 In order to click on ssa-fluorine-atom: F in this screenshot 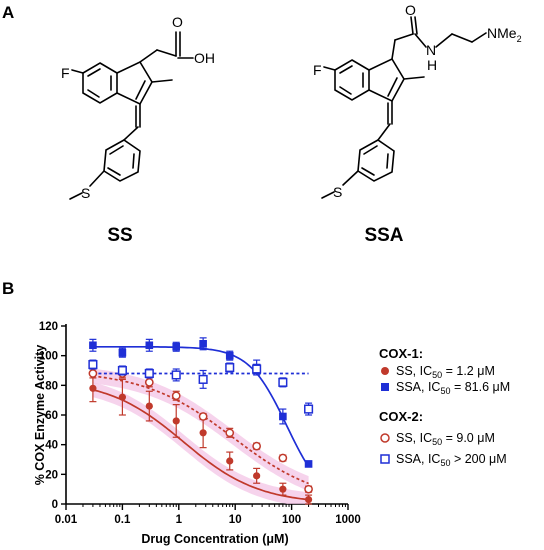, I will do `click(317, 70)`.